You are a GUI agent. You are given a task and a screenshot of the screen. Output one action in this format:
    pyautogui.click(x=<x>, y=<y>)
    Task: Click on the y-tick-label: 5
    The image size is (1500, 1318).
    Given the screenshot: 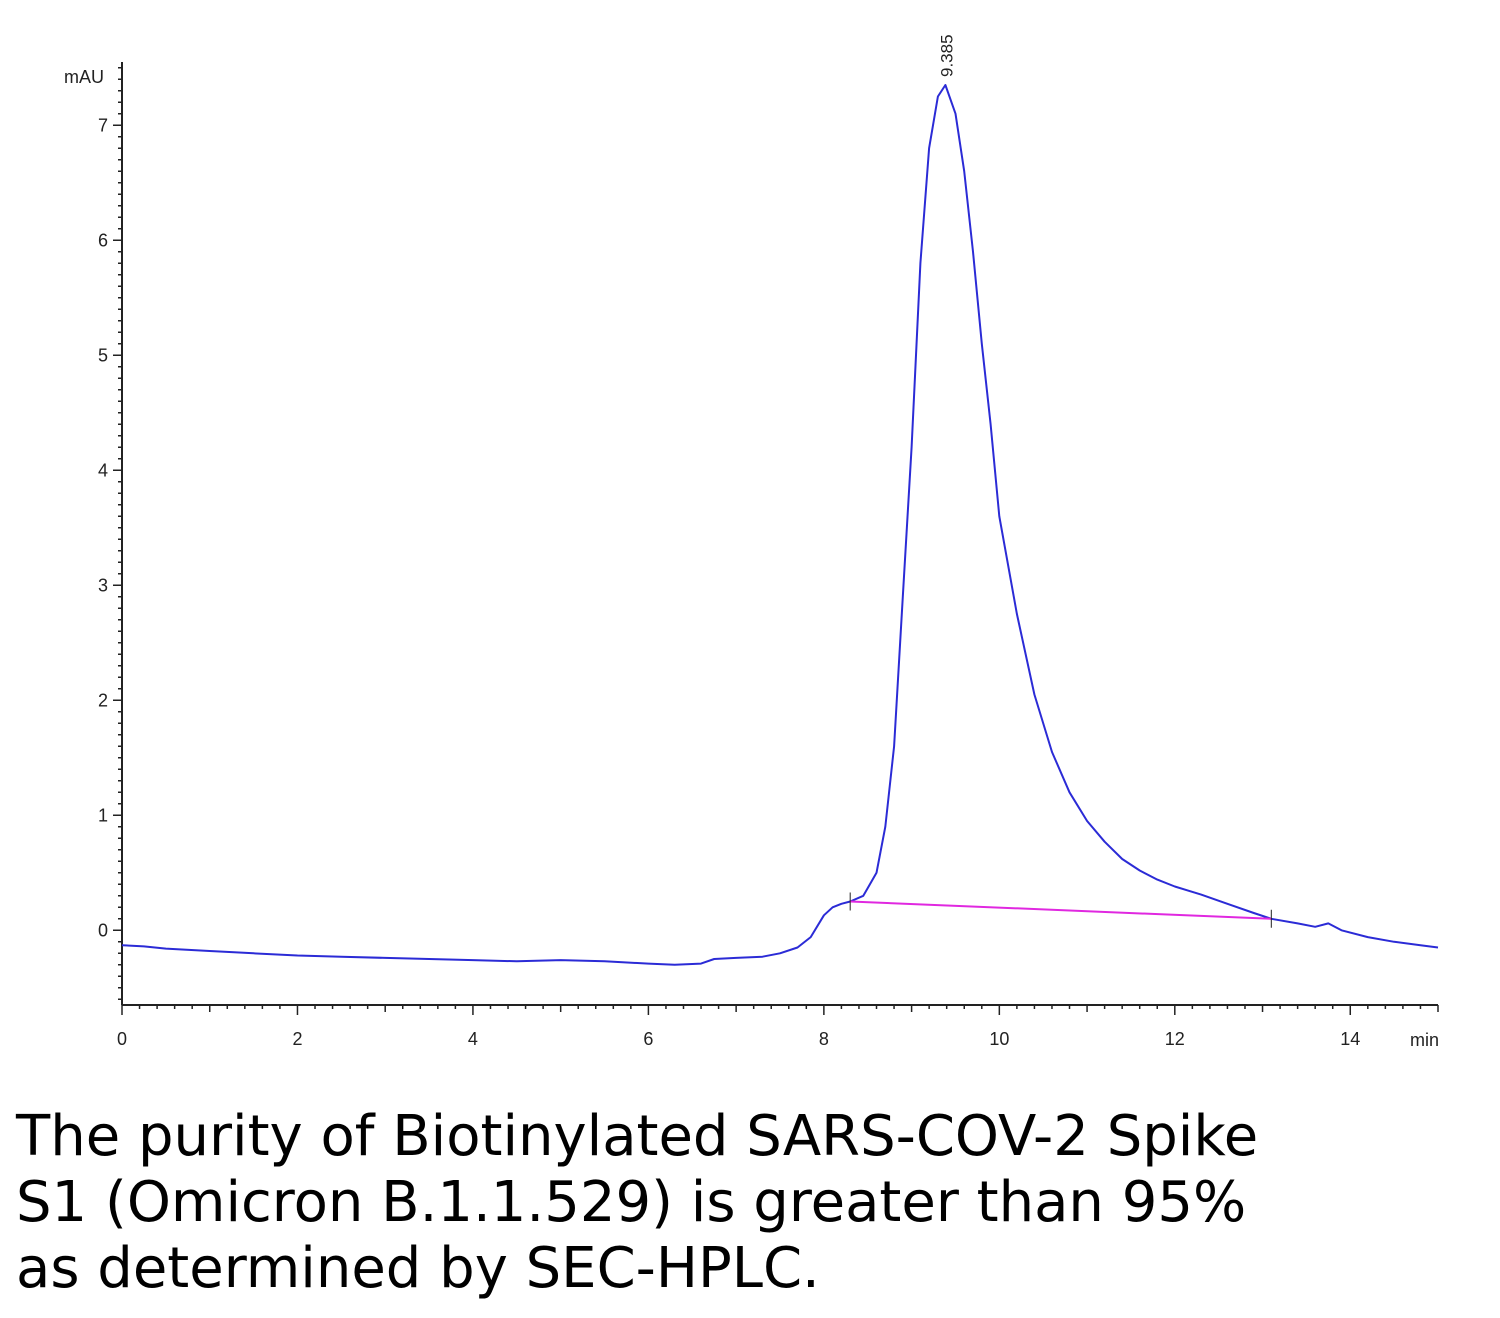 What is the action you would take?
    pyautogui.click(x=103, y=355)
    